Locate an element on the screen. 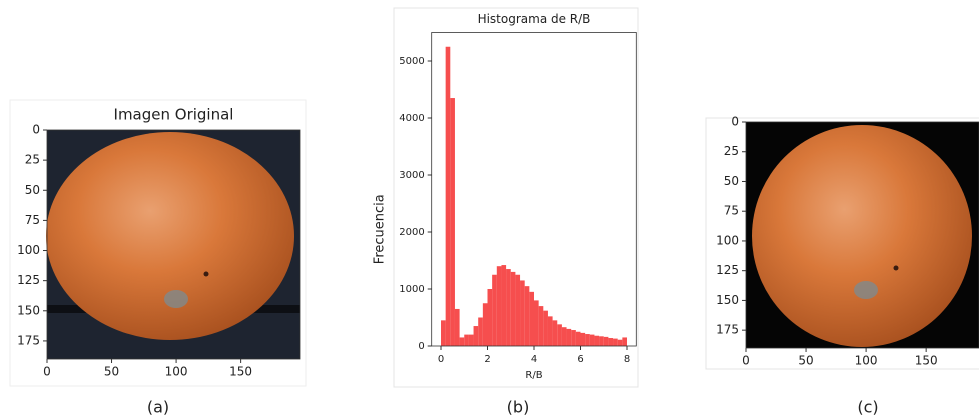 Image resolution: width=979 pixels, height=419 pixels. x-axis-label: R/B is located at coordinates (533, 375).